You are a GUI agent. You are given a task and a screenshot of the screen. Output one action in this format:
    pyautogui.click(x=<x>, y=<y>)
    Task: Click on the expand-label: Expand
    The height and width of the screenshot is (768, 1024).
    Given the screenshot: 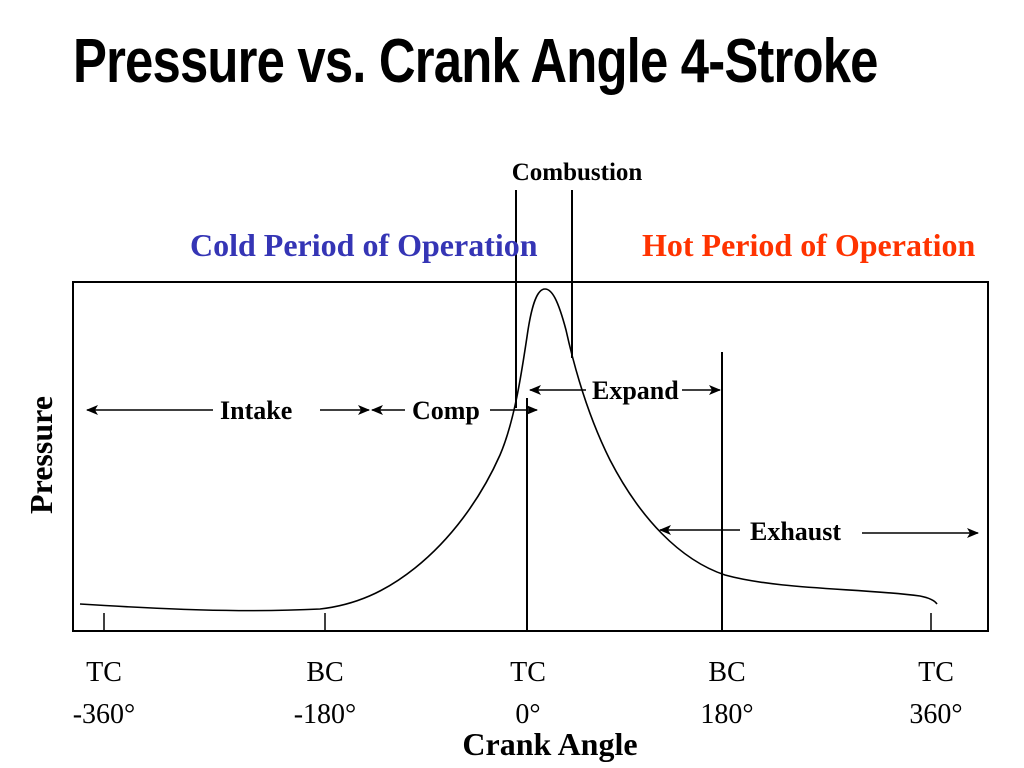 What is the action you would take?
    pyautogui.click(x=635, y=390)
    